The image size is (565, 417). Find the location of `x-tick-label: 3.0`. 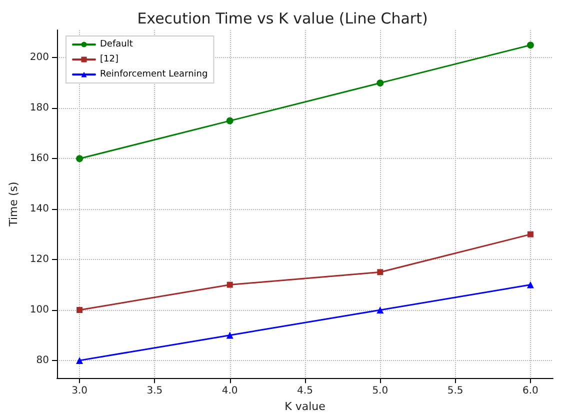

x-tick-label: 3.0 is located at coordinates (80, 391).